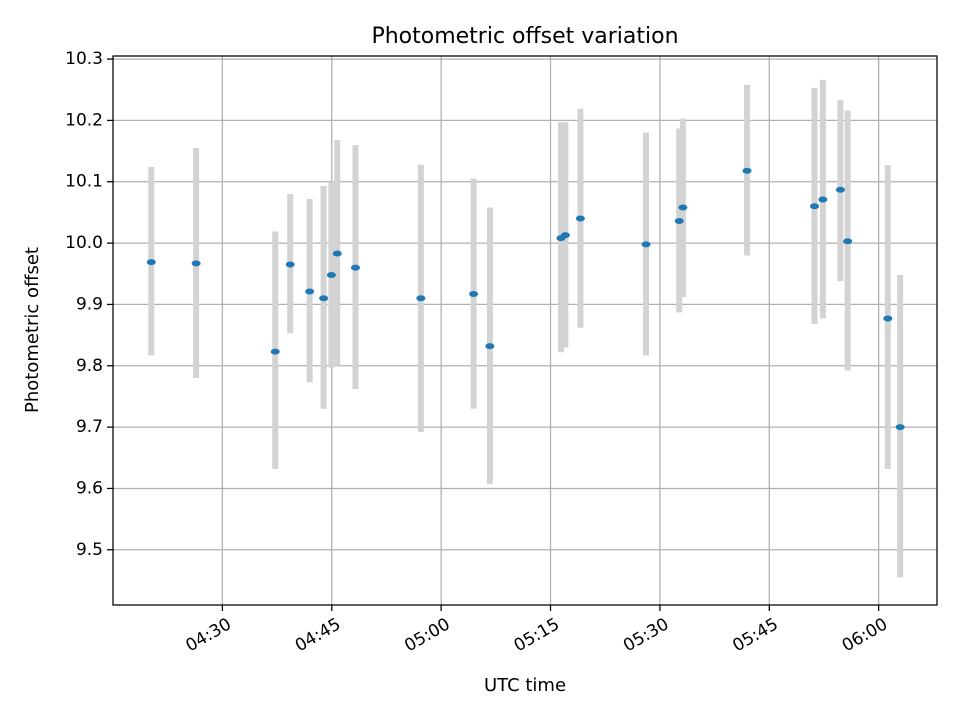 Image resolution: width=960 pixels, height=720 pixels. Describe the element at coordinates (84, 59) in the screenshot. I see `y-tick-label: 10.3` at that location.